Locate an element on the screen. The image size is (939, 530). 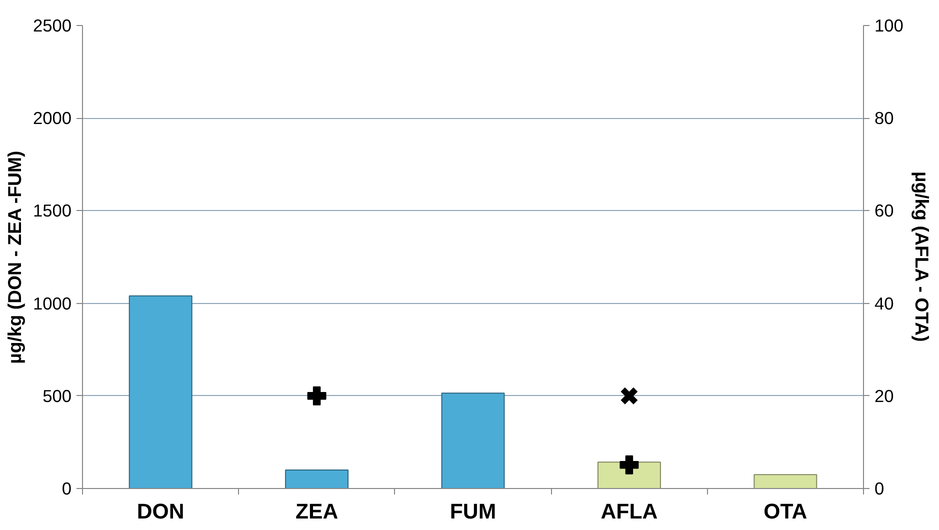
x-tick-label: OTA is located at coordinates (786, 512).